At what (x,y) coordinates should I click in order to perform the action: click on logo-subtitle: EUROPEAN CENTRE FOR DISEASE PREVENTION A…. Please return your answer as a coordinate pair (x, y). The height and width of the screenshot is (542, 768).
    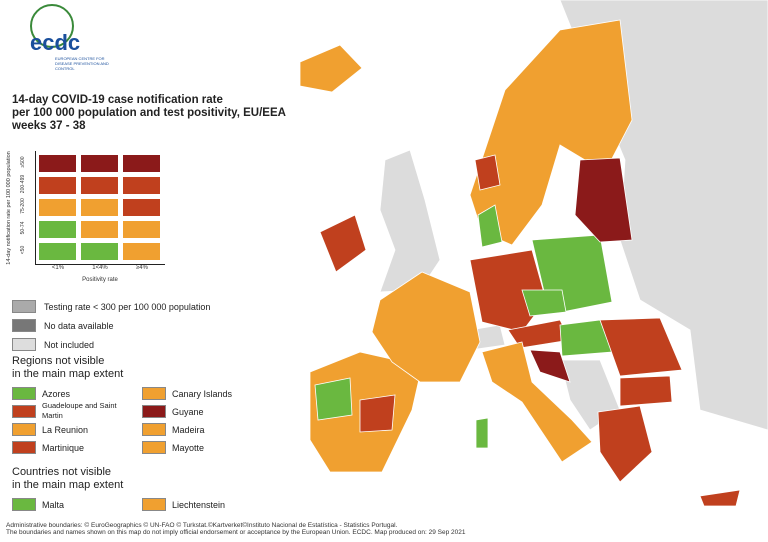
    Looking at the image, I should click on (82, 63).